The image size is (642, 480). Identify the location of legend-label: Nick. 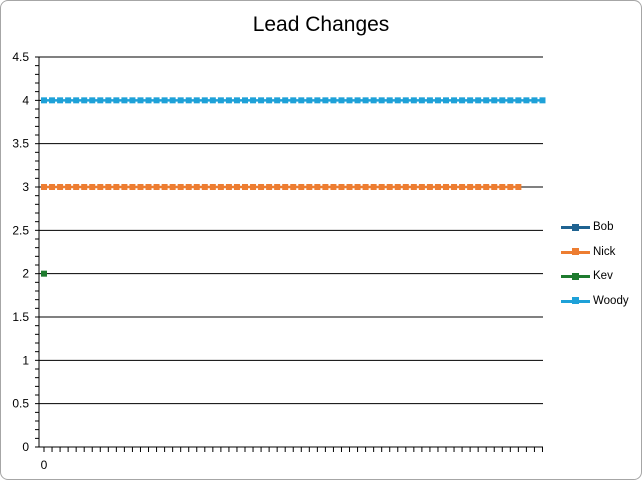
(604, 251).